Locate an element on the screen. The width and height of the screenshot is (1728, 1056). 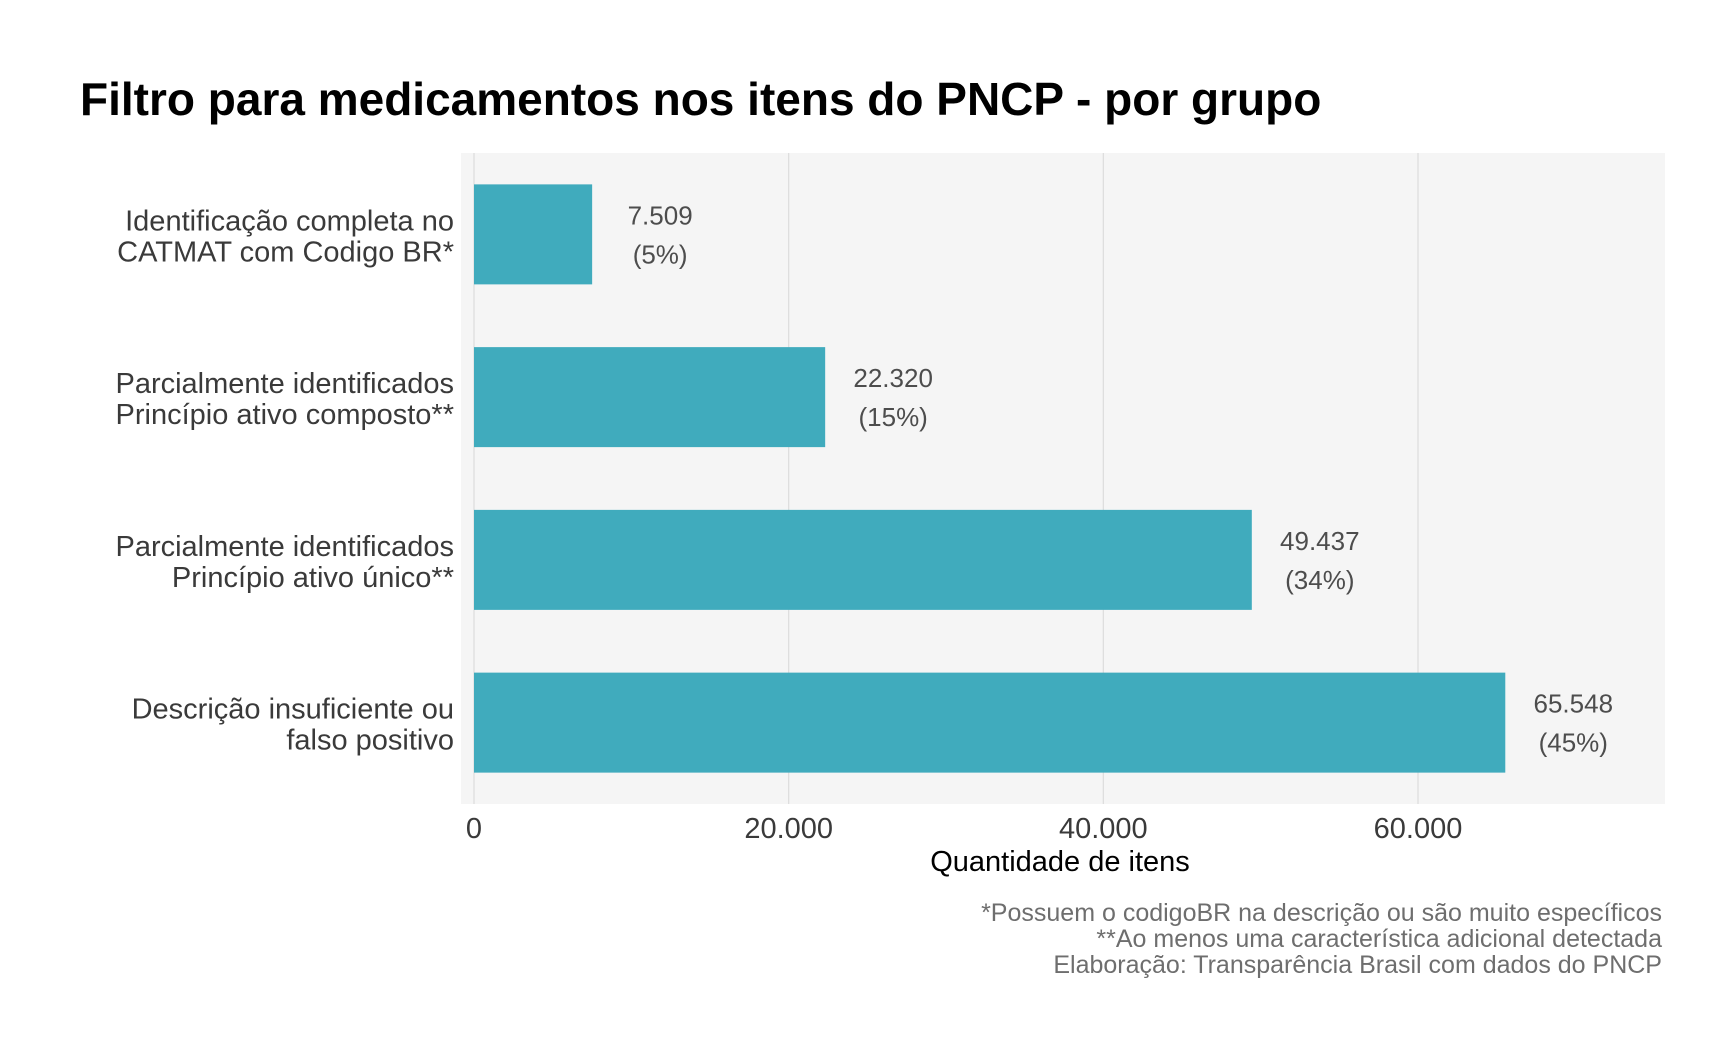
value-label: 22.320 is located at coordinates (893, 378).